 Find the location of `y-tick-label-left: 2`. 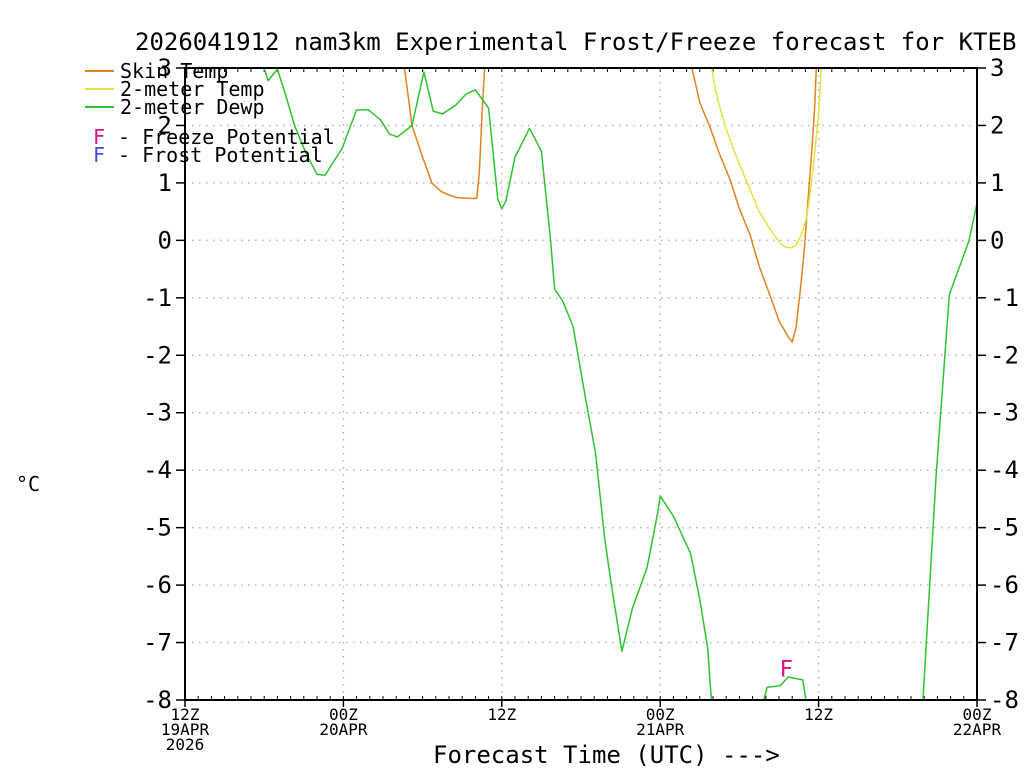

y-tick-label-left: 2 is located at coordinates (165, 125).